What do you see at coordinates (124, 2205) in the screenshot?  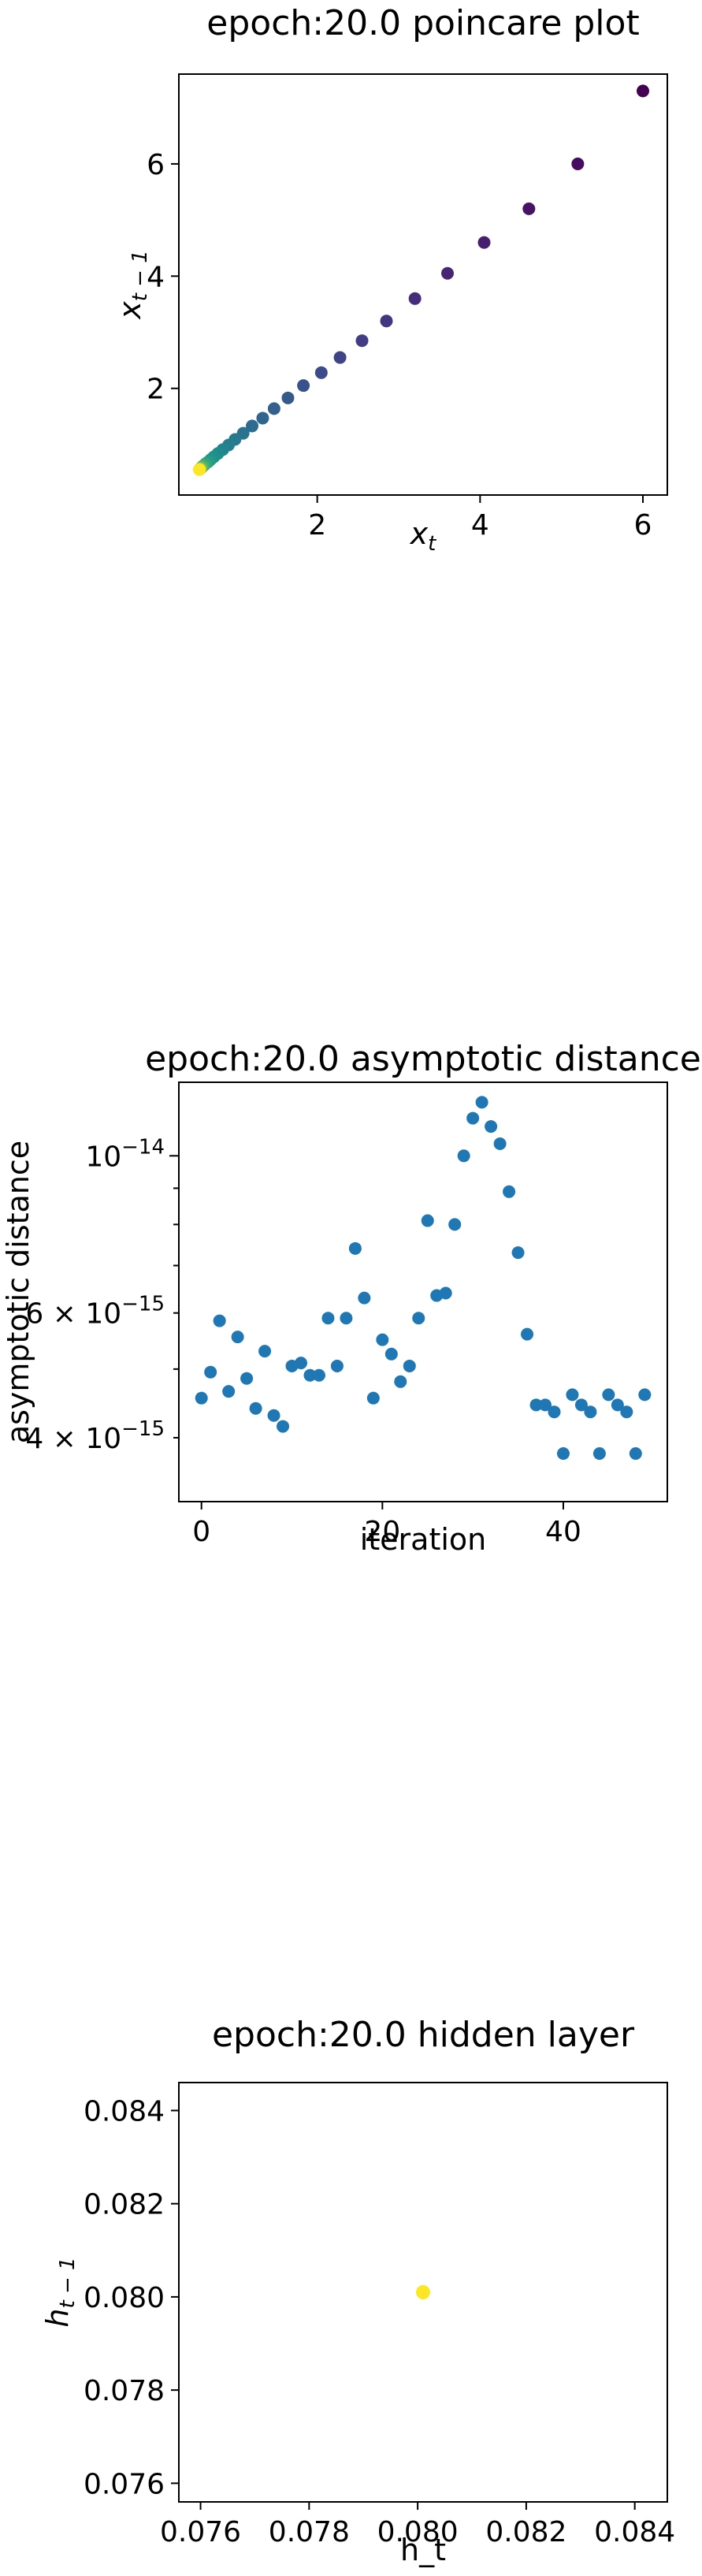 I see `y-tick-label: 0.082` at bounding box center [124, 2205].